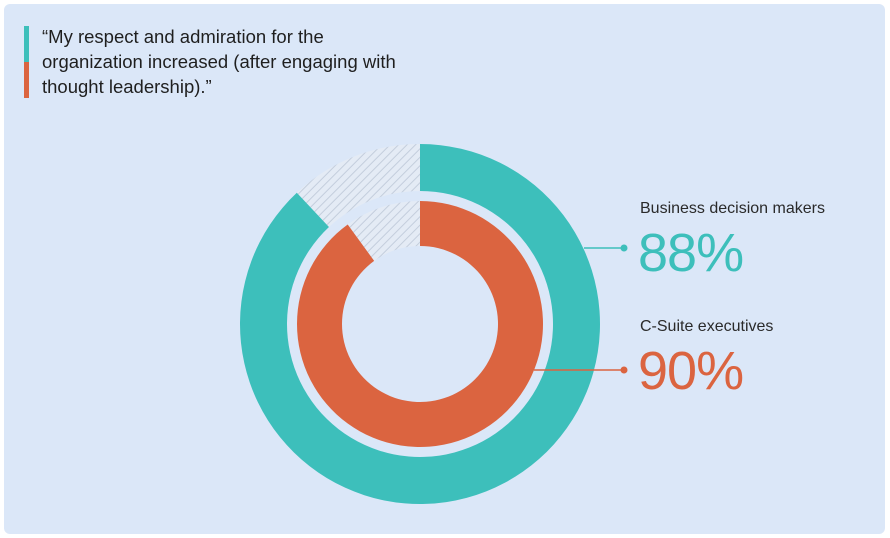 Image resolution: width=890 pixels, height=538 pixels. Describe the element at coordinates (732, 208) in the screenshot. I see `series-label-business-decision-makers: Business decision makers` at that location.